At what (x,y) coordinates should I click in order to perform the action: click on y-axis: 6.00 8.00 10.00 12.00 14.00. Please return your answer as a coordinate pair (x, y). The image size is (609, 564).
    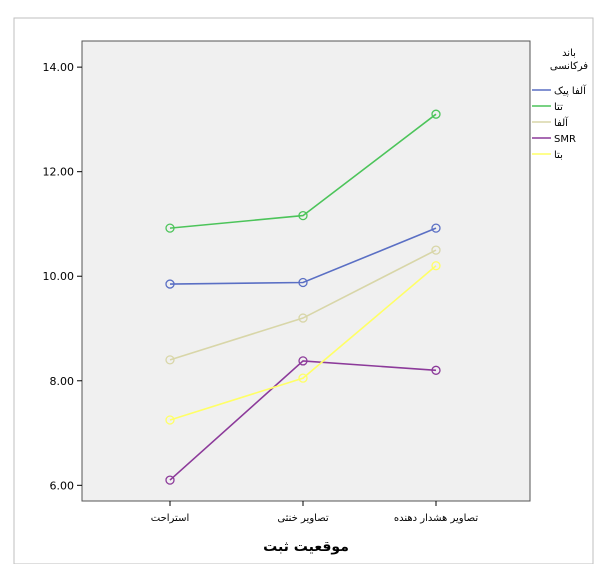
    Looking at the image, I should click on (62, 276).